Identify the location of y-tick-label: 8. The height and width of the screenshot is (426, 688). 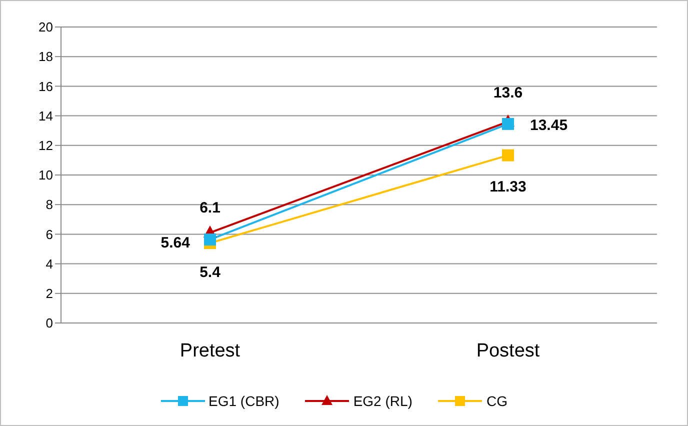
(49, 204).